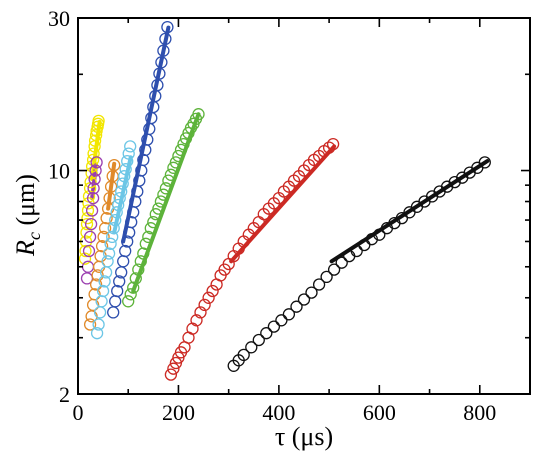 The image size is (550, 460). Describe the element at coordinates (78, 412) in the screenshot. I see `x-tick-label: 0` at that location.